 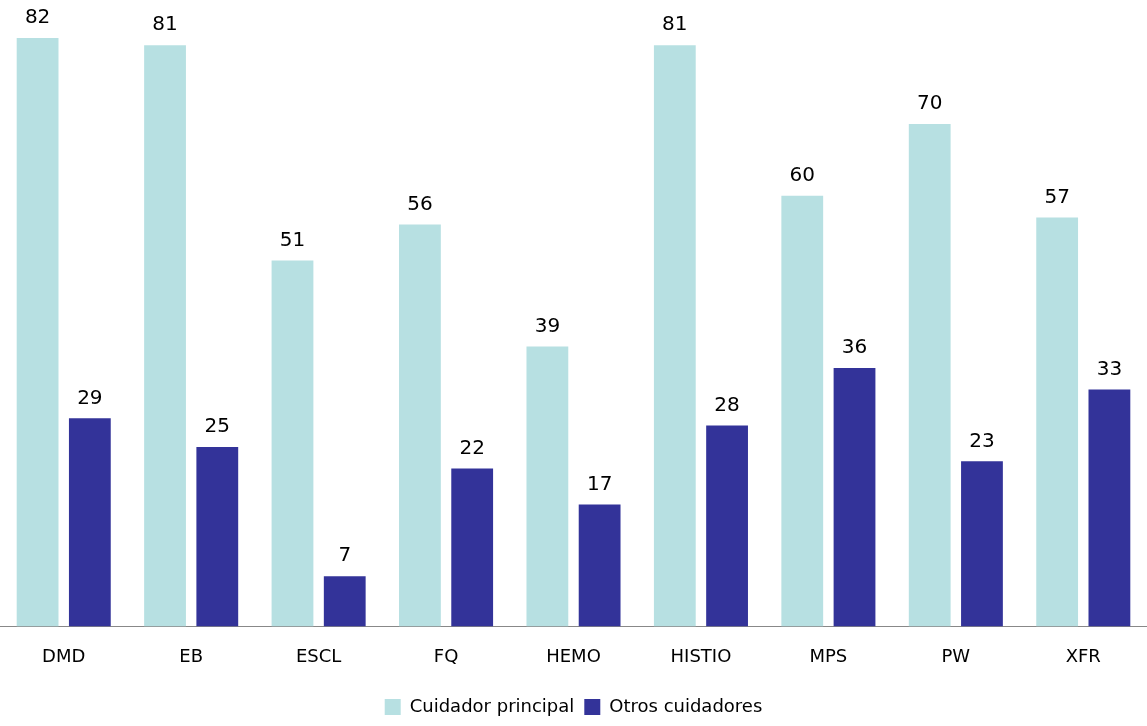 I want to click on x-tick-label: FQ, so click(x=446, y=655).